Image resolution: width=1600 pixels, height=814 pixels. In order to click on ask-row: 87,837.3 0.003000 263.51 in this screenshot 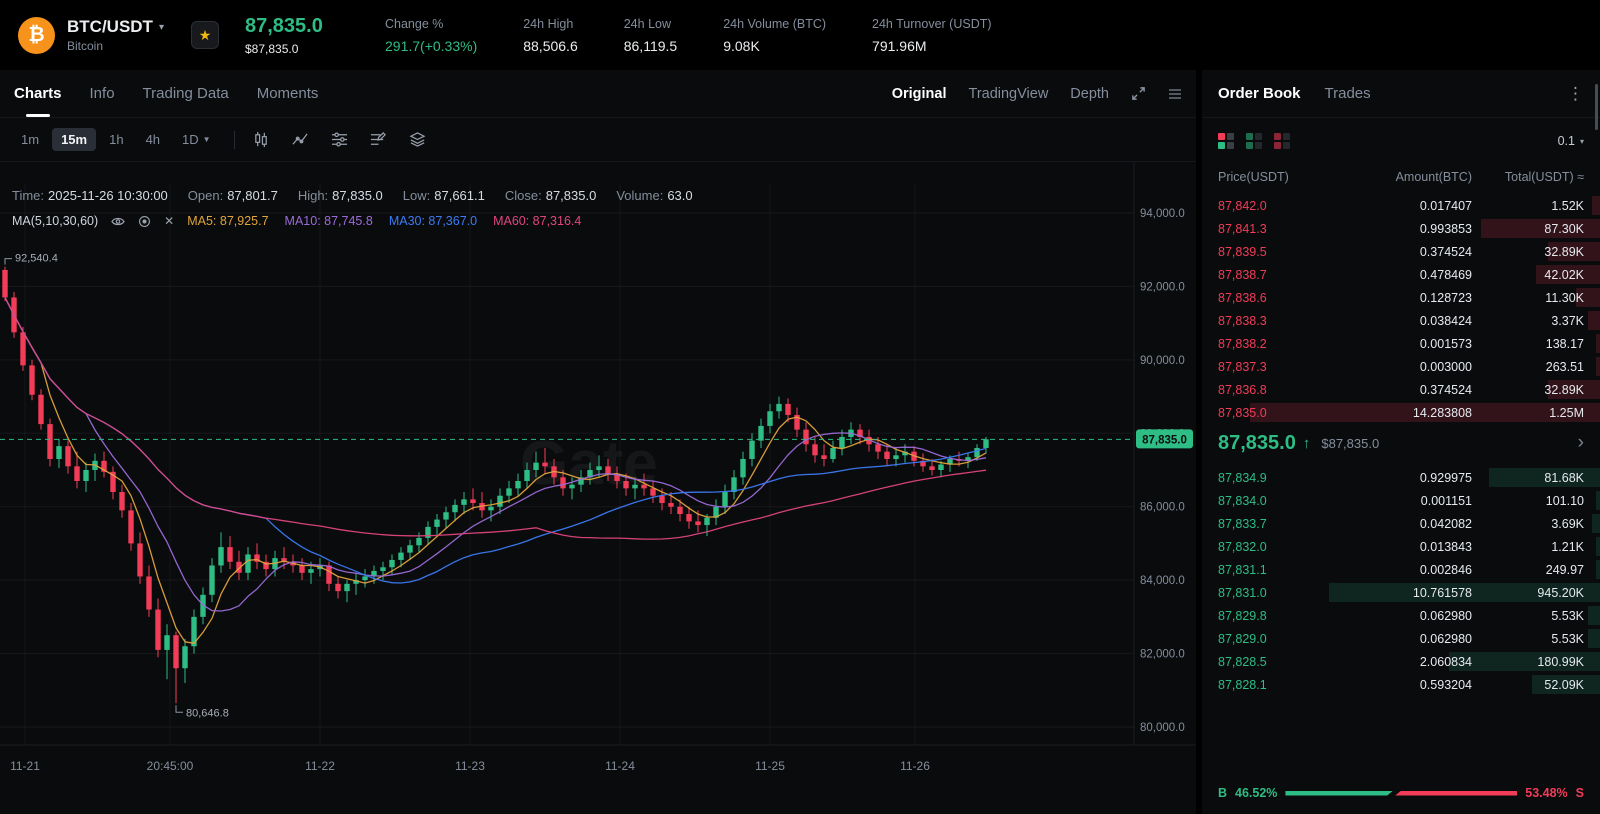, I will do `click(1401, 366)`.